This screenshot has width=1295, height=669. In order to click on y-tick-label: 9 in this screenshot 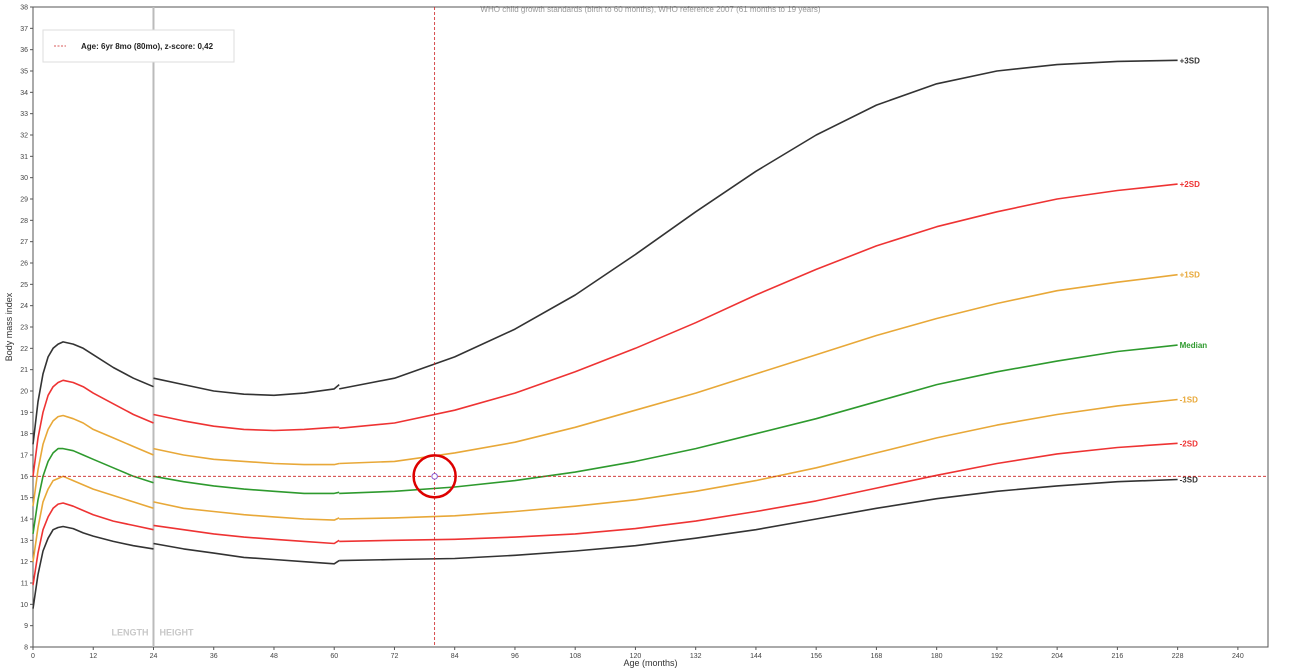, I will do `click(26, 626)`.